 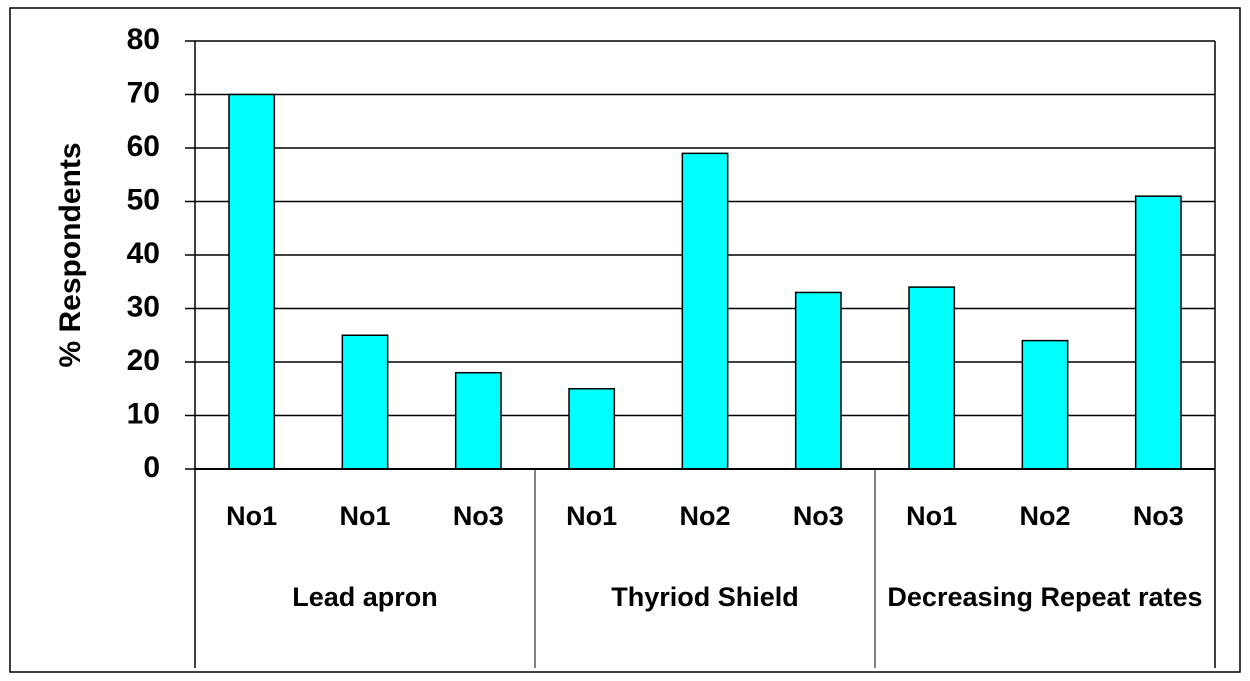 I want to click on y-tick-label: 50, so click(x=143, y=199).